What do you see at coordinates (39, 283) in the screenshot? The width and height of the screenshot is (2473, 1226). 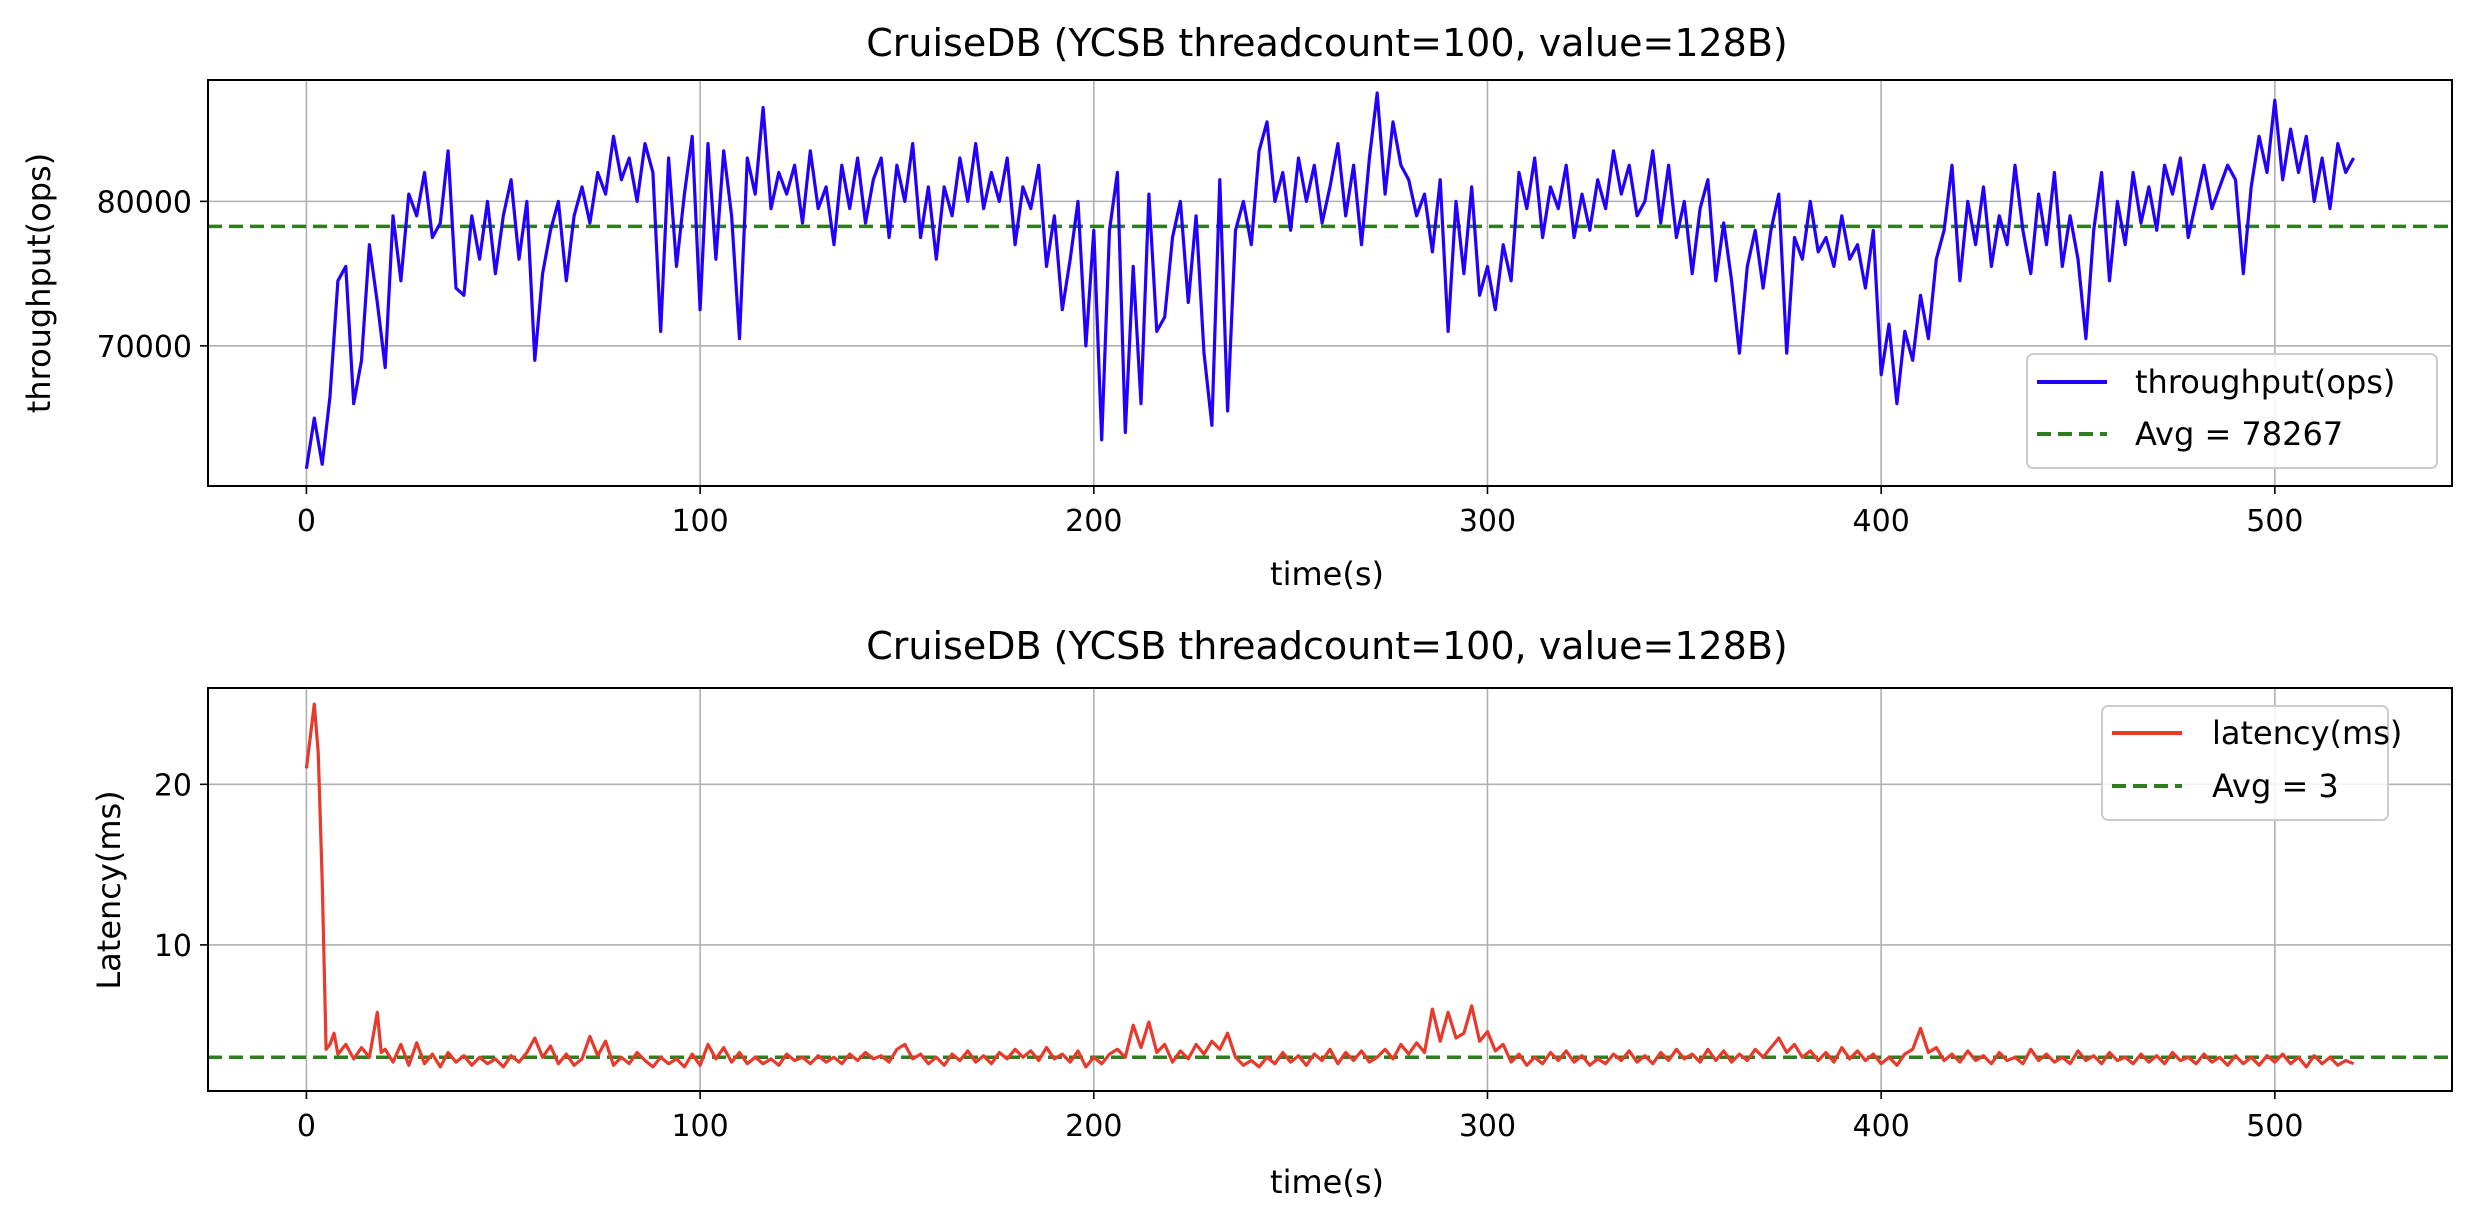 I see `y-axis-label: throughput(ops)` at bounding box center [39, 283].